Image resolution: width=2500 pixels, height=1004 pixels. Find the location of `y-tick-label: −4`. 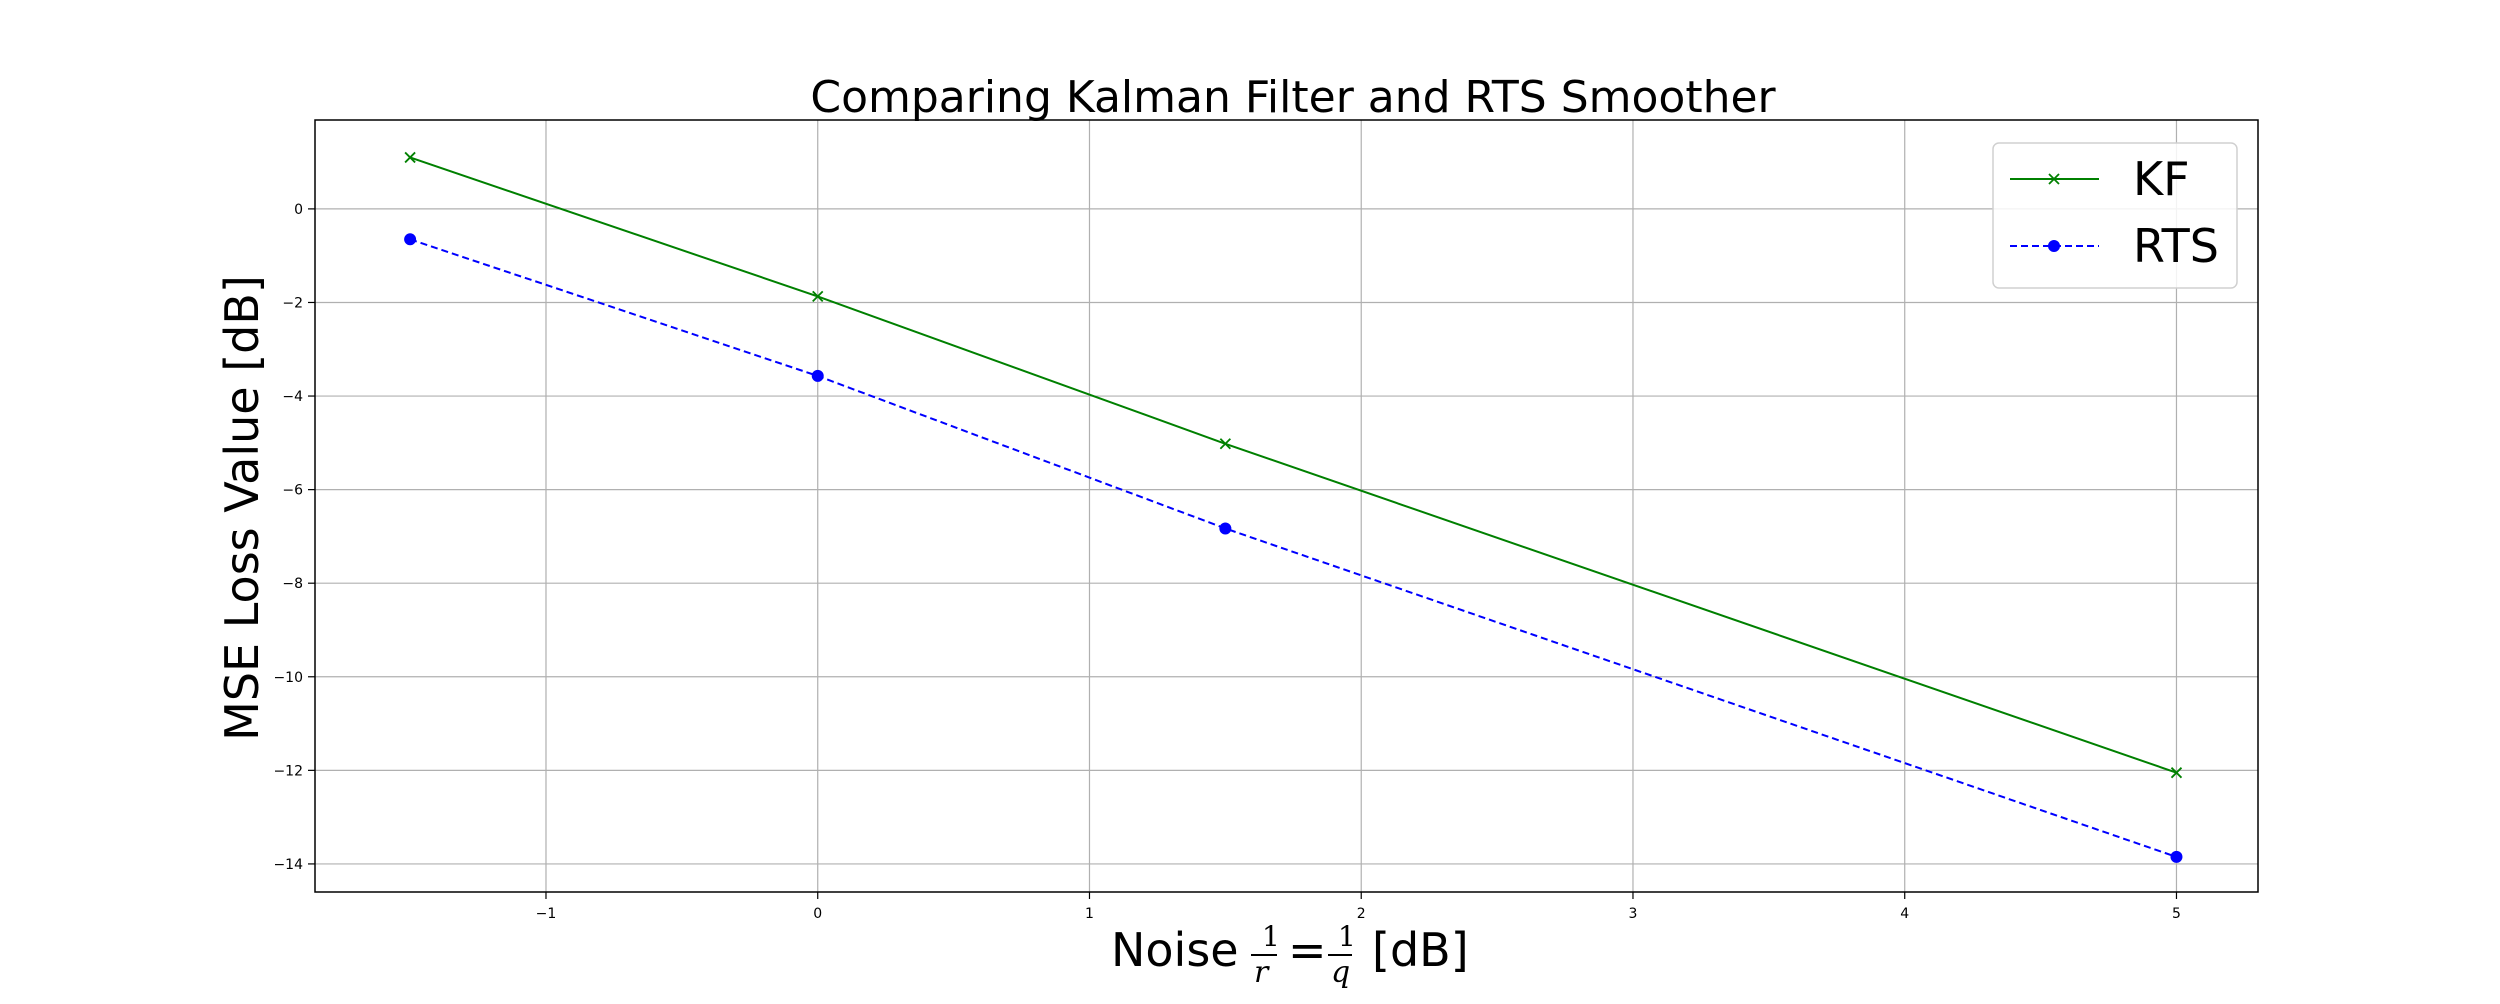

y-tick-label: −4 is located at coordinates (292, 397).